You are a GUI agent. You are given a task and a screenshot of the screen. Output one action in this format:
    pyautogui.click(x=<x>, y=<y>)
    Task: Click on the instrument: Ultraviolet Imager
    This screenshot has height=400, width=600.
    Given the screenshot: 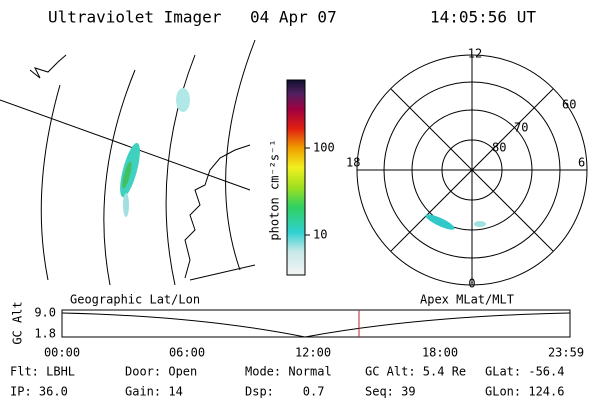 What is the action you would take?
    pyautogui.click(x=135, y=17)
    